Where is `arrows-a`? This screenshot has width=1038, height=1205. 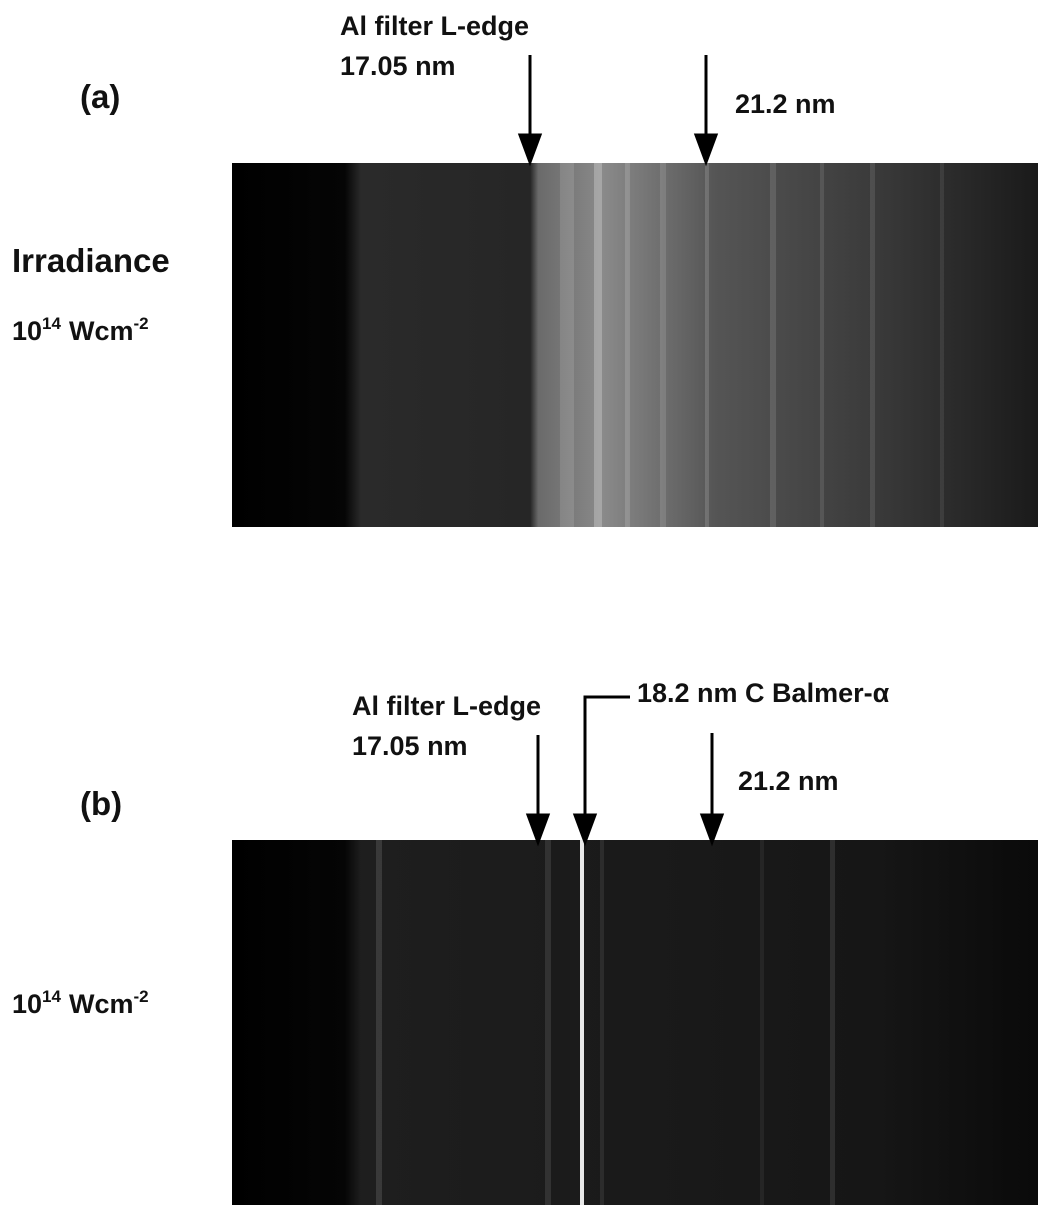
arrows-a is located at coordinates (618, 111).